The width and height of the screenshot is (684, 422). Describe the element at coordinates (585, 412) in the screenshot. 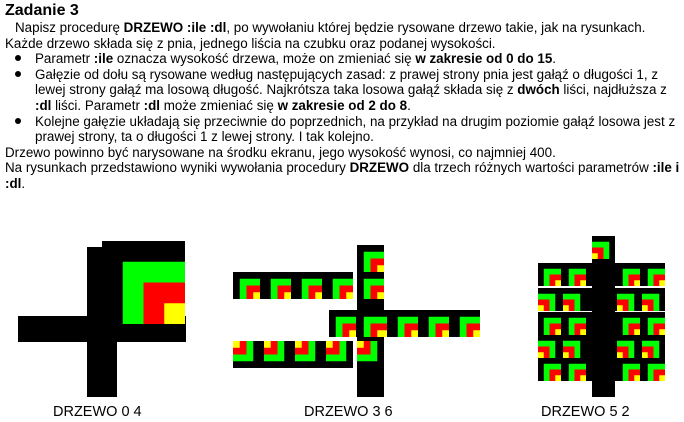

I see `caption-drzewo-5-2: DRZEWO 5 2` at that location.